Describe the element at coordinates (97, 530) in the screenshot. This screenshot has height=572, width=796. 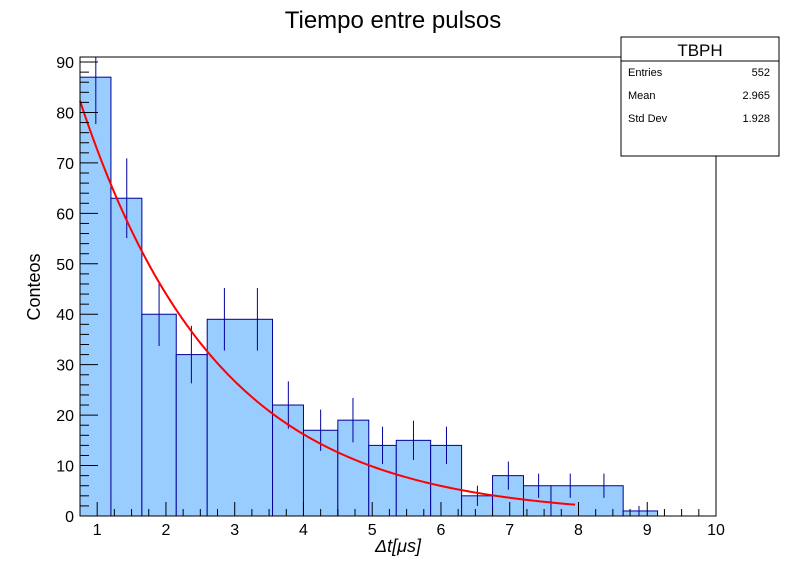
I see `x-tick-label: 1` at that location.